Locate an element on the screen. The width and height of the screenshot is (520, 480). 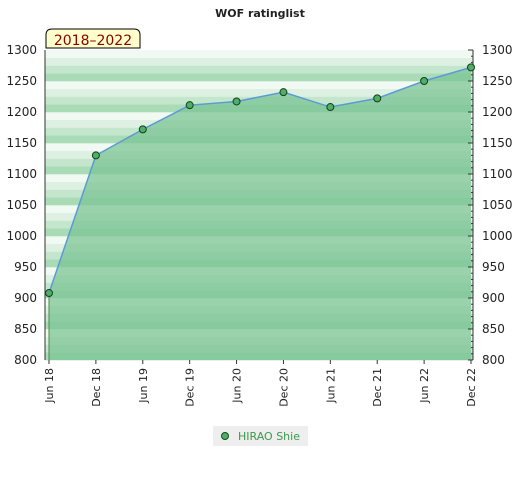
left-y-axis: 800 850 900 950 1000 1050 1100 1150 1200 1250 1300 is located at coordinates (26, 205).